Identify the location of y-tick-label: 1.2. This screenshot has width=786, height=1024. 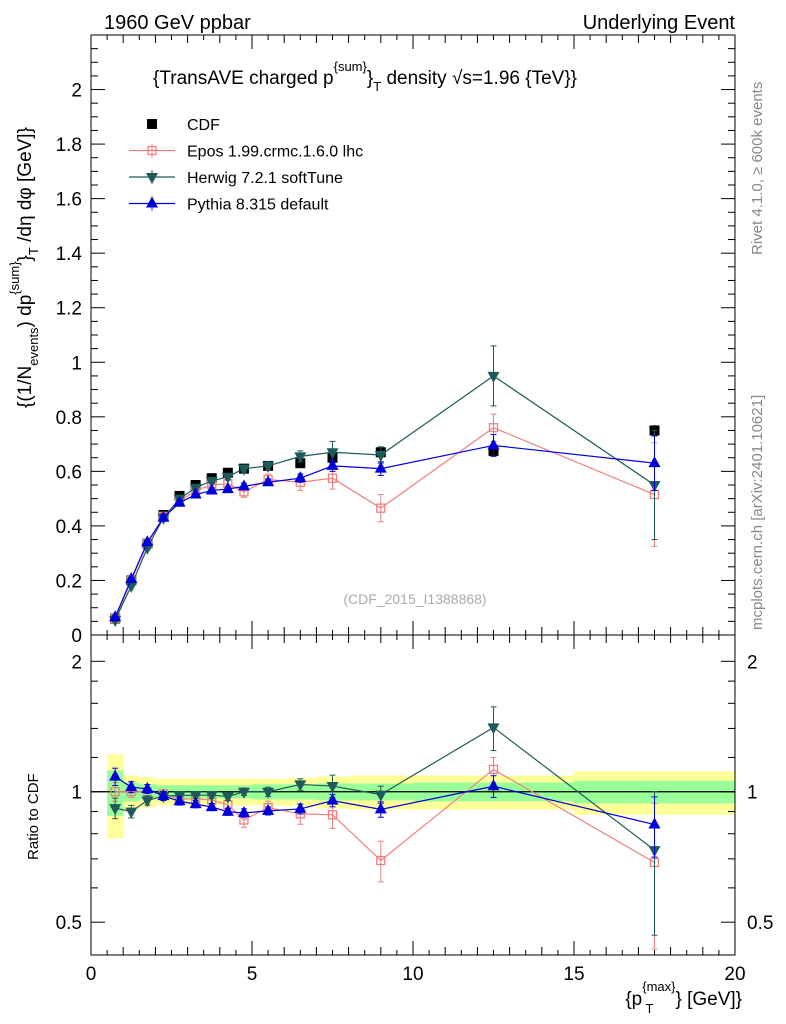
(69, 309).